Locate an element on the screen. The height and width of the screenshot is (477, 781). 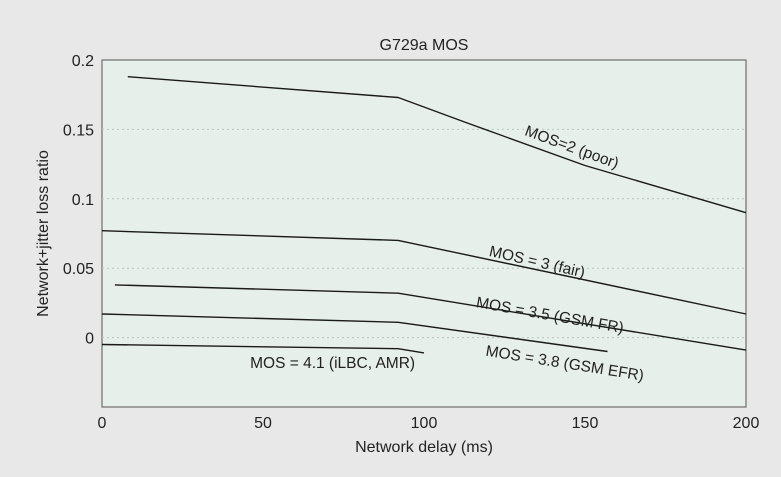
x-tick-label: 0 is located at coordinates (102, 423).